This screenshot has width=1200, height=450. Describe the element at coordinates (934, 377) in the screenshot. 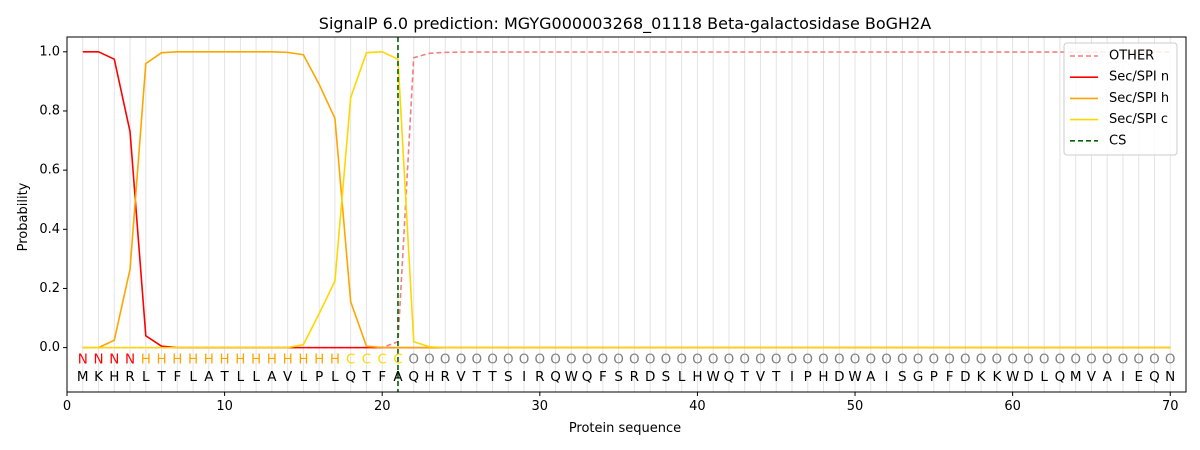

I see `residue-label: P` at that location.